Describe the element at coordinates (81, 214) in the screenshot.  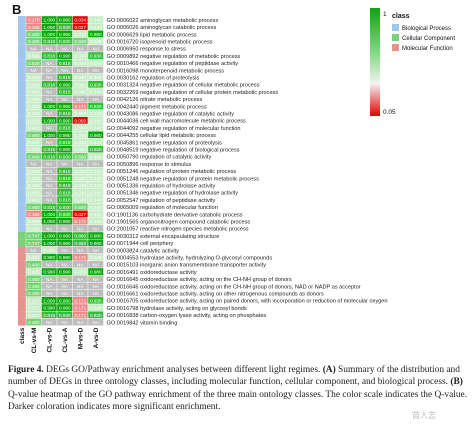
I see `cell-value: 0.027` at that location.